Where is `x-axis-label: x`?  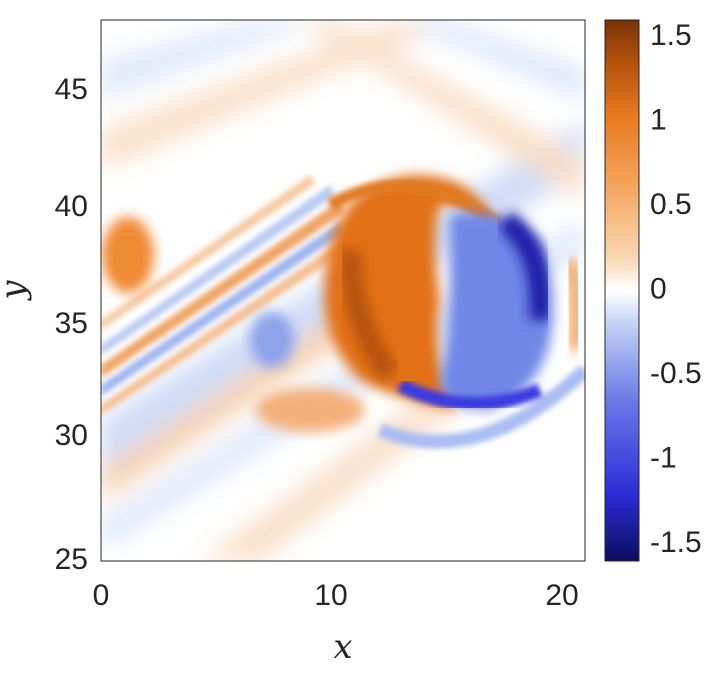
x-axis-label: x is located at coordinates (342, 647).